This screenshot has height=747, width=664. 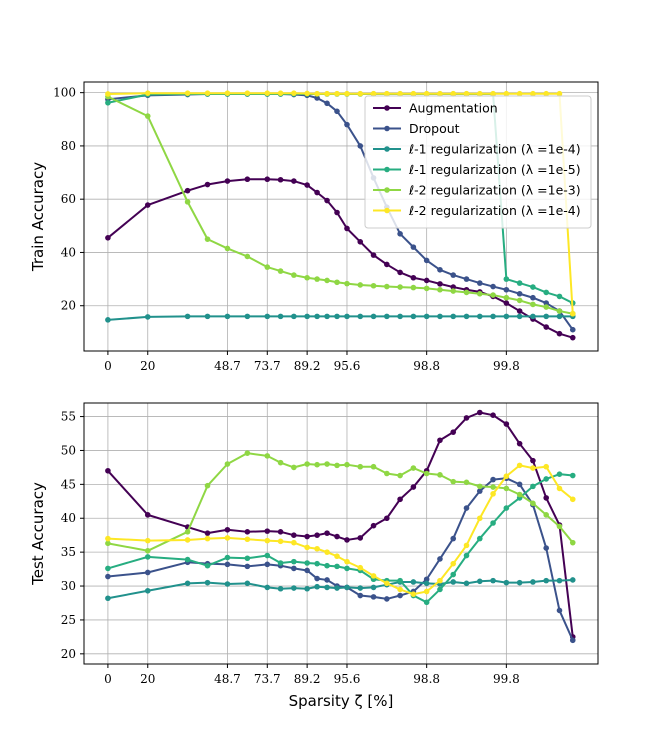 What do you see at coordinates (227, 679) in the screenshot?
I see `test-x-tick-label: 48.7` at bounding box center [227, 679].